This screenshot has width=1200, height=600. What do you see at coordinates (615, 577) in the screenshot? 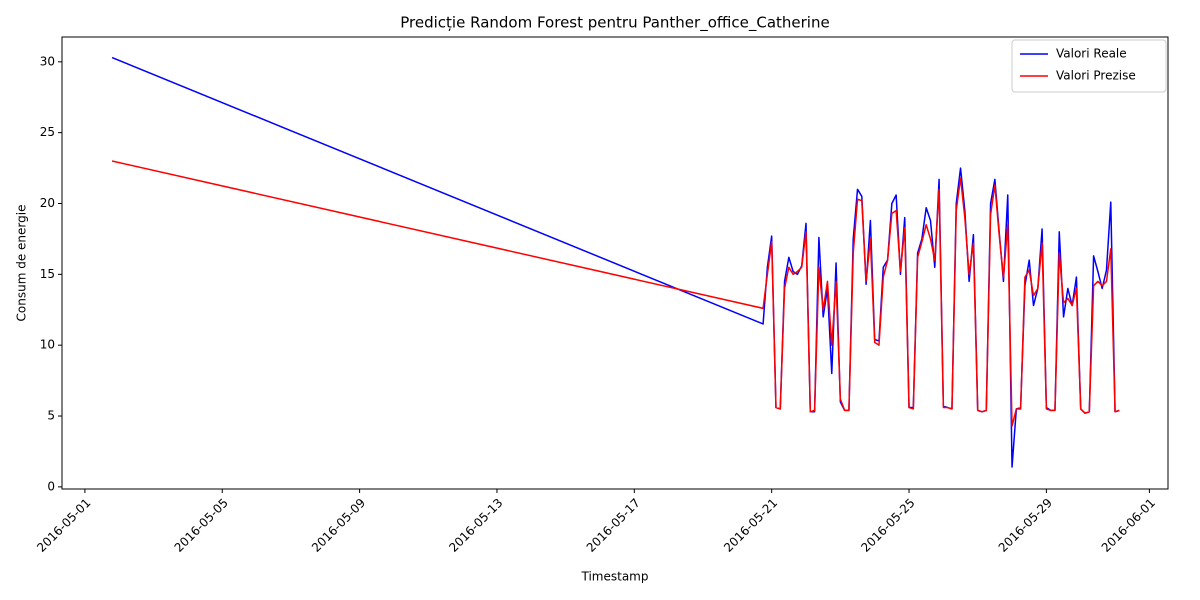
I see `x-axis-label: Timestamp` at bounding box center [615, 577].